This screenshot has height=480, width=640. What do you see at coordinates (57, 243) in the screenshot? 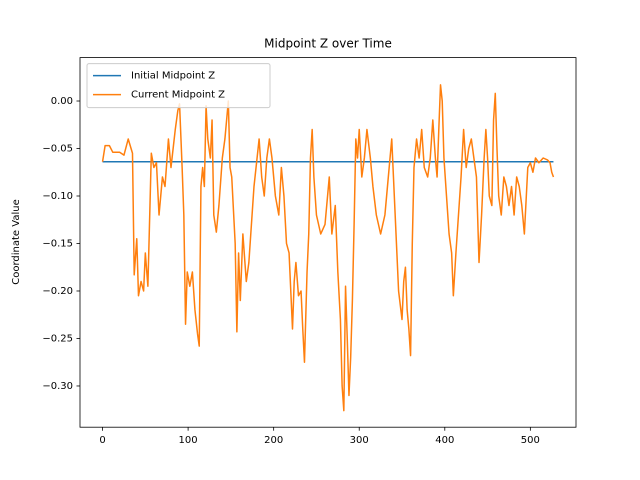
I see `y-tick-label: −0.15` at bounding box center [57, 243].